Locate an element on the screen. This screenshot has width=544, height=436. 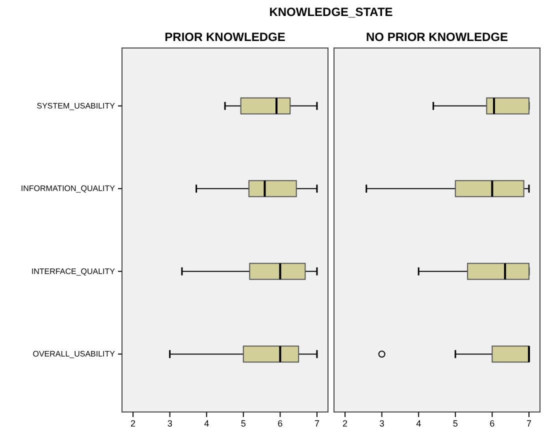
y-tick-label: OVERALL_USABILITY is located at coordinates (74, 354).